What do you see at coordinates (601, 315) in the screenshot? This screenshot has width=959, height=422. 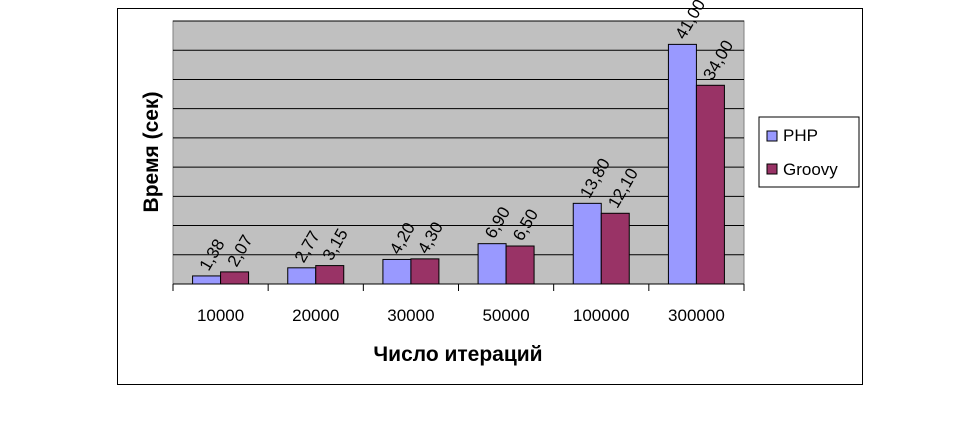 I see `x-tick-label: 100000` at bounding box center [601, 315].